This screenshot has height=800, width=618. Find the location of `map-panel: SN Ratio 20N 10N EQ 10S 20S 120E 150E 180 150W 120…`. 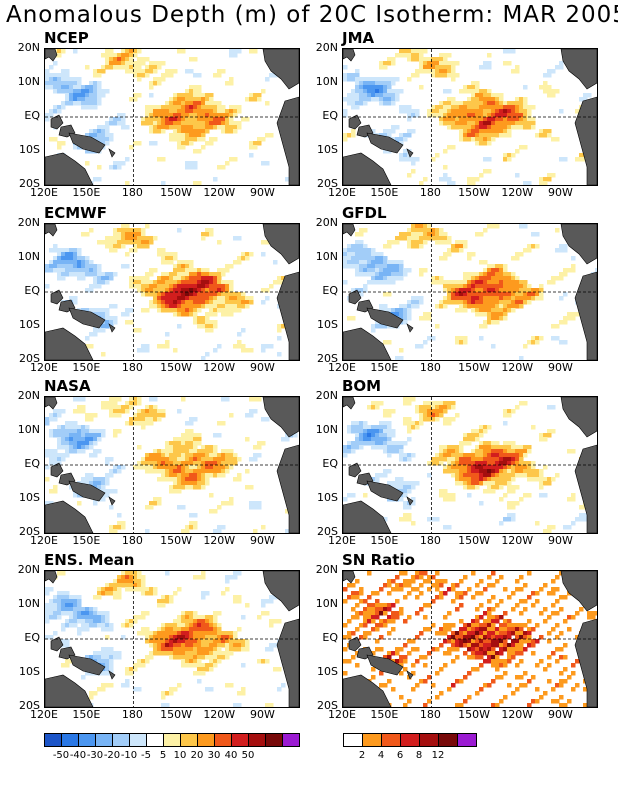

map-panel: SN Ratio 20N 10N EQ 10S 20S 120E 150E 180 150W 120… is located at coordinates (448, 641).